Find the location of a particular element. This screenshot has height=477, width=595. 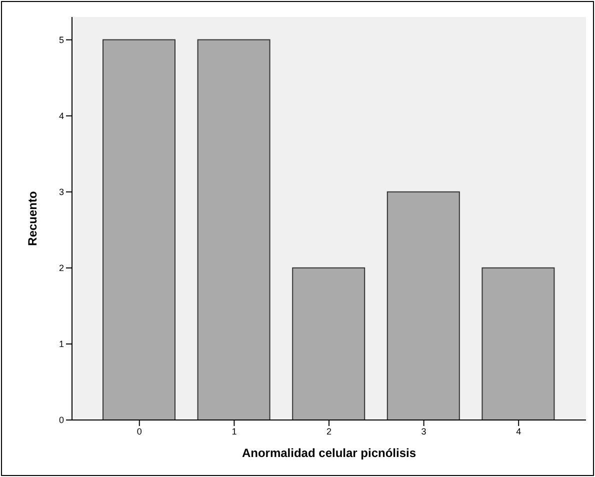

y-tick-label: 1 is located at coordinates (61, 344).